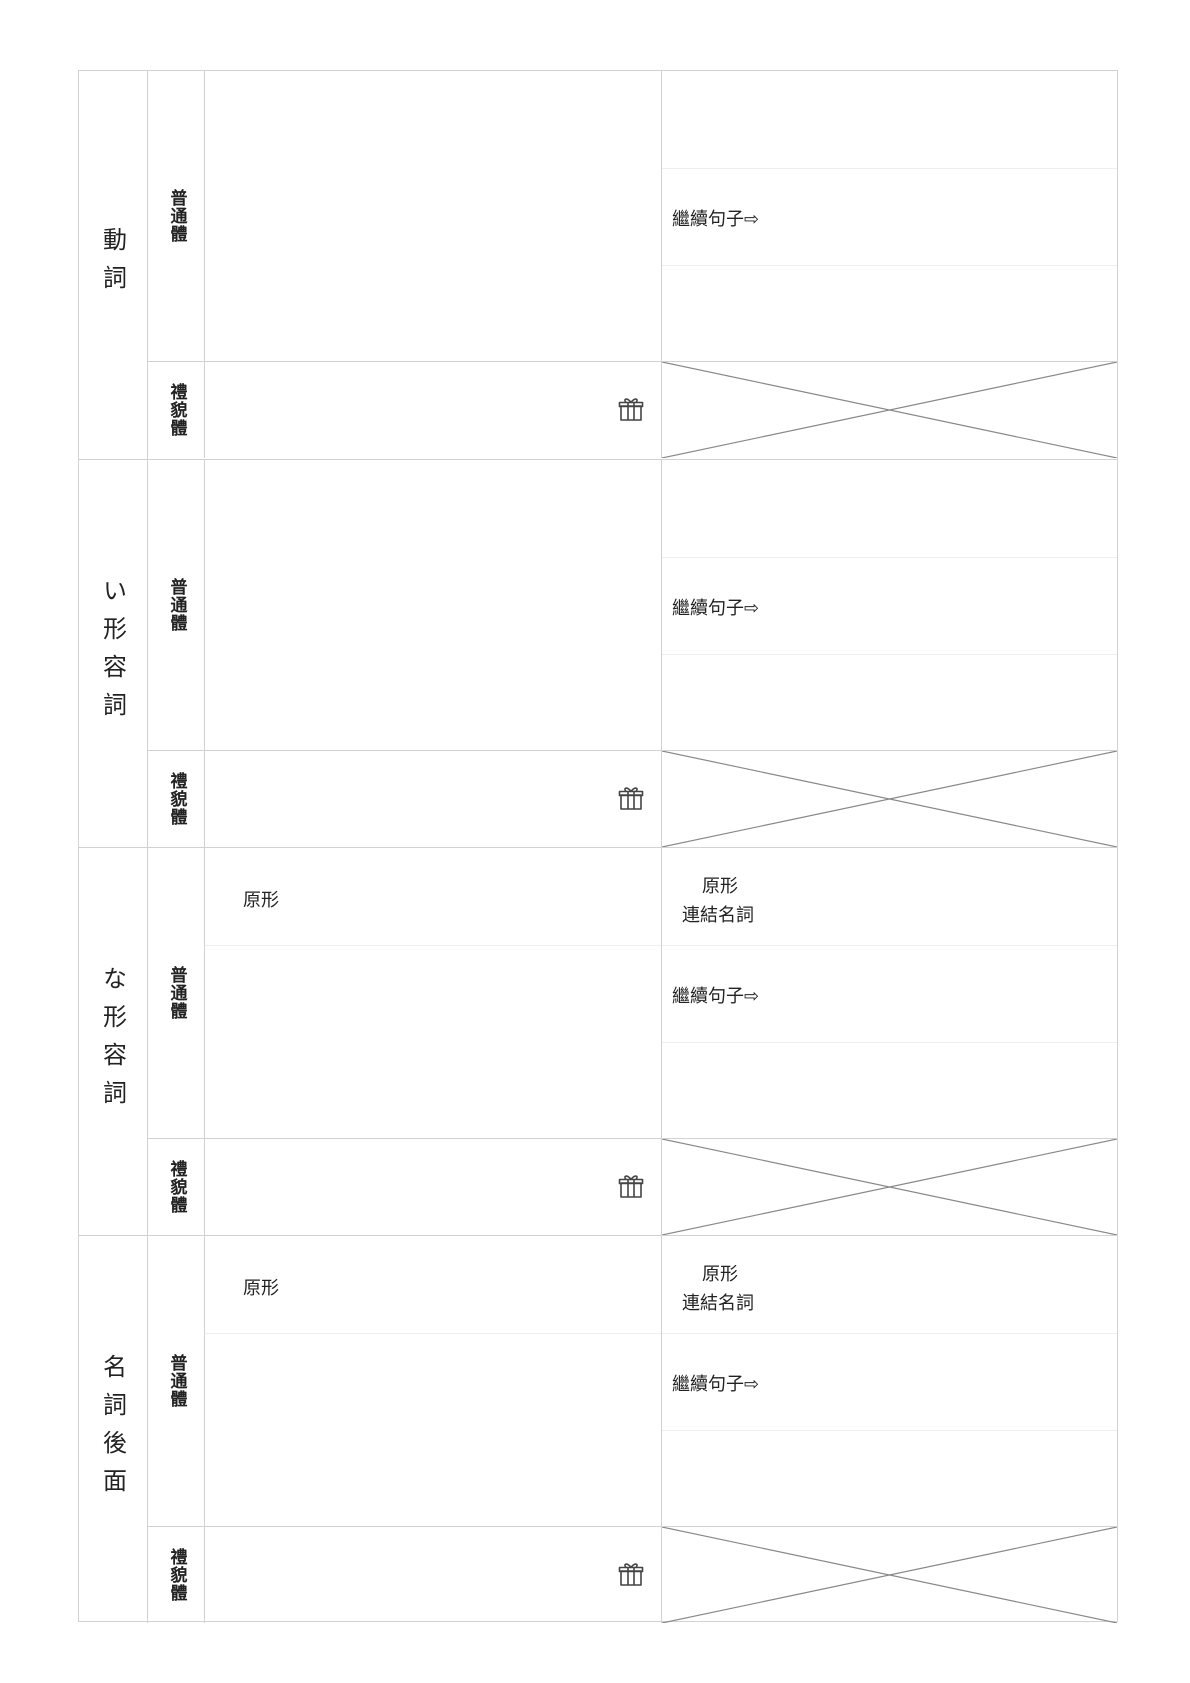  I want to click on category-label: な形容詞, so click(112, 1041).